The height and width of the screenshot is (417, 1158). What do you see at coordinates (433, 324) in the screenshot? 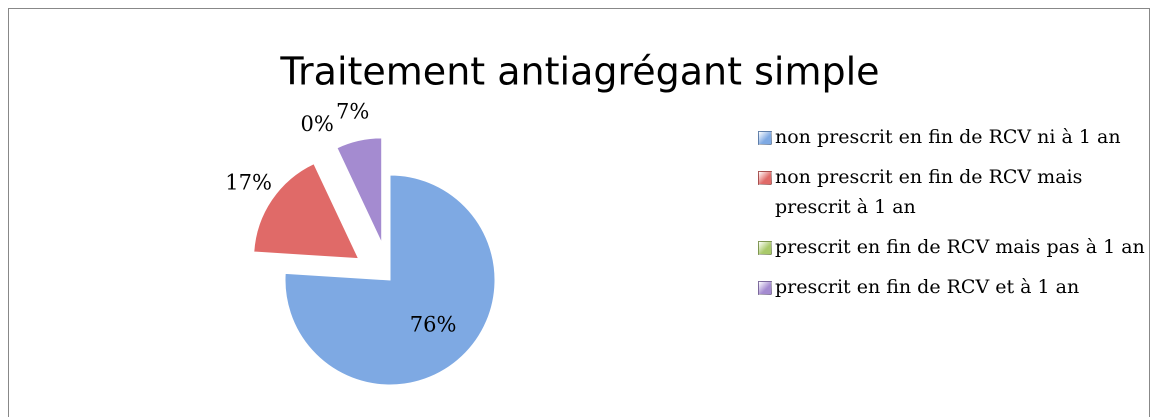
I see `data-label: 76%` at bounding box center [433, 324].